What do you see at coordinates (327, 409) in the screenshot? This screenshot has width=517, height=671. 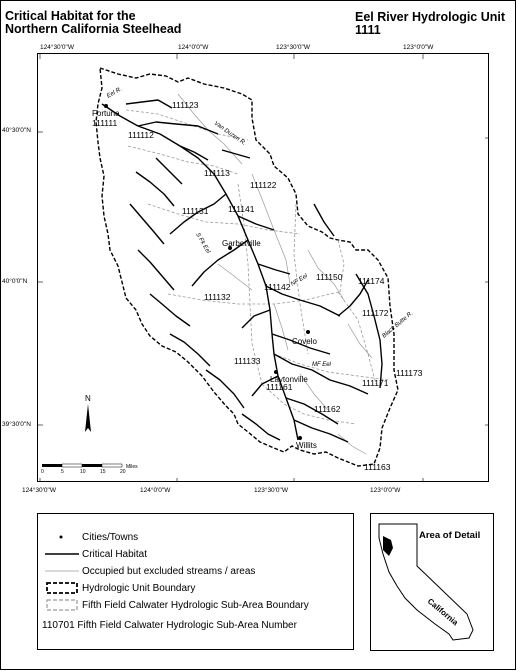 I see `subarea-number: 111162` at bounding box center [327, 409].